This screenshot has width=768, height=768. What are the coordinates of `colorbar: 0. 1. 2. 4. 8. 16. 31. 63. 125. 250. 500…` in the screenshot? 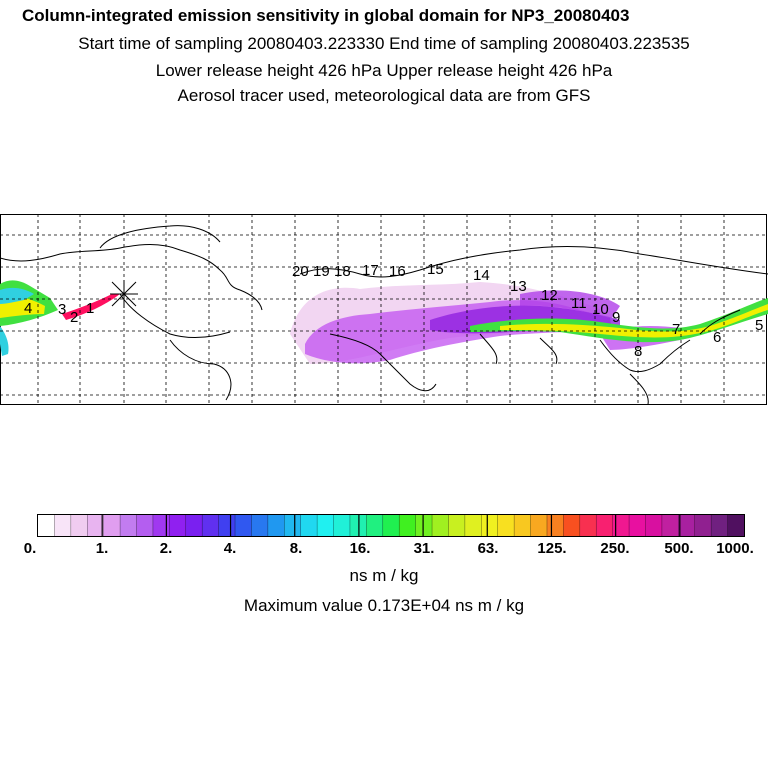 It's located at (389, 535).